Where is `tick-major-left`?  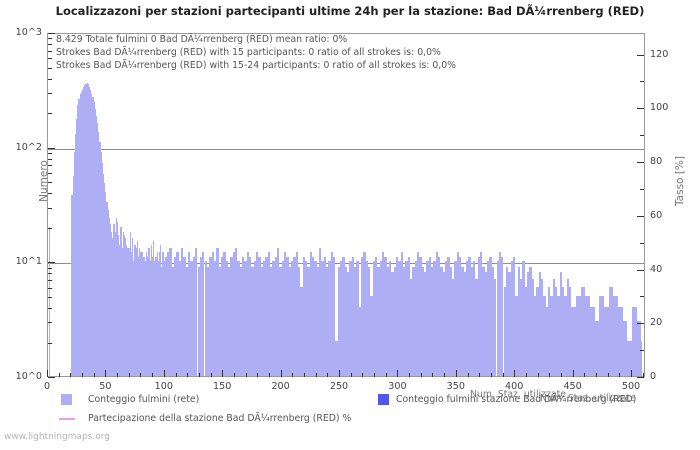 tick-major-left is located at coordinates (51, 33).